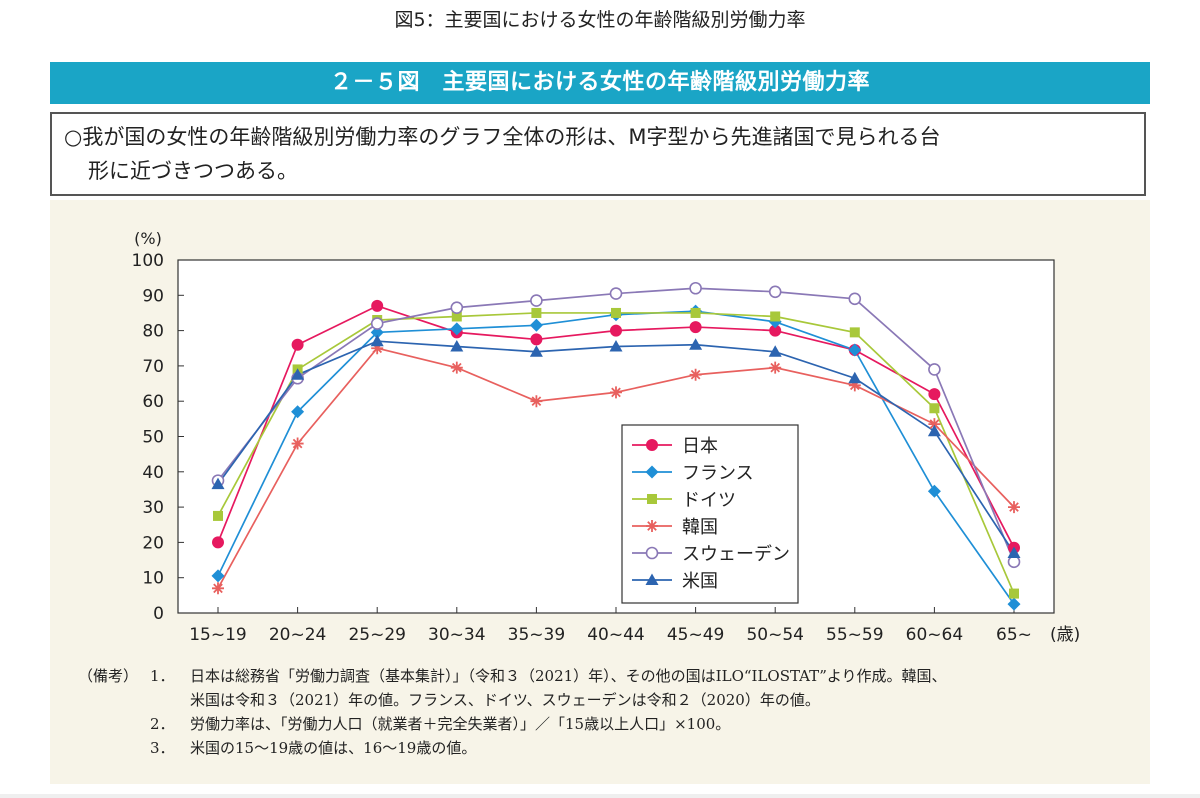  Describe the element at coordinates (709, 500) in the screenshot. I see `legend-label: ドイツ` at that location.